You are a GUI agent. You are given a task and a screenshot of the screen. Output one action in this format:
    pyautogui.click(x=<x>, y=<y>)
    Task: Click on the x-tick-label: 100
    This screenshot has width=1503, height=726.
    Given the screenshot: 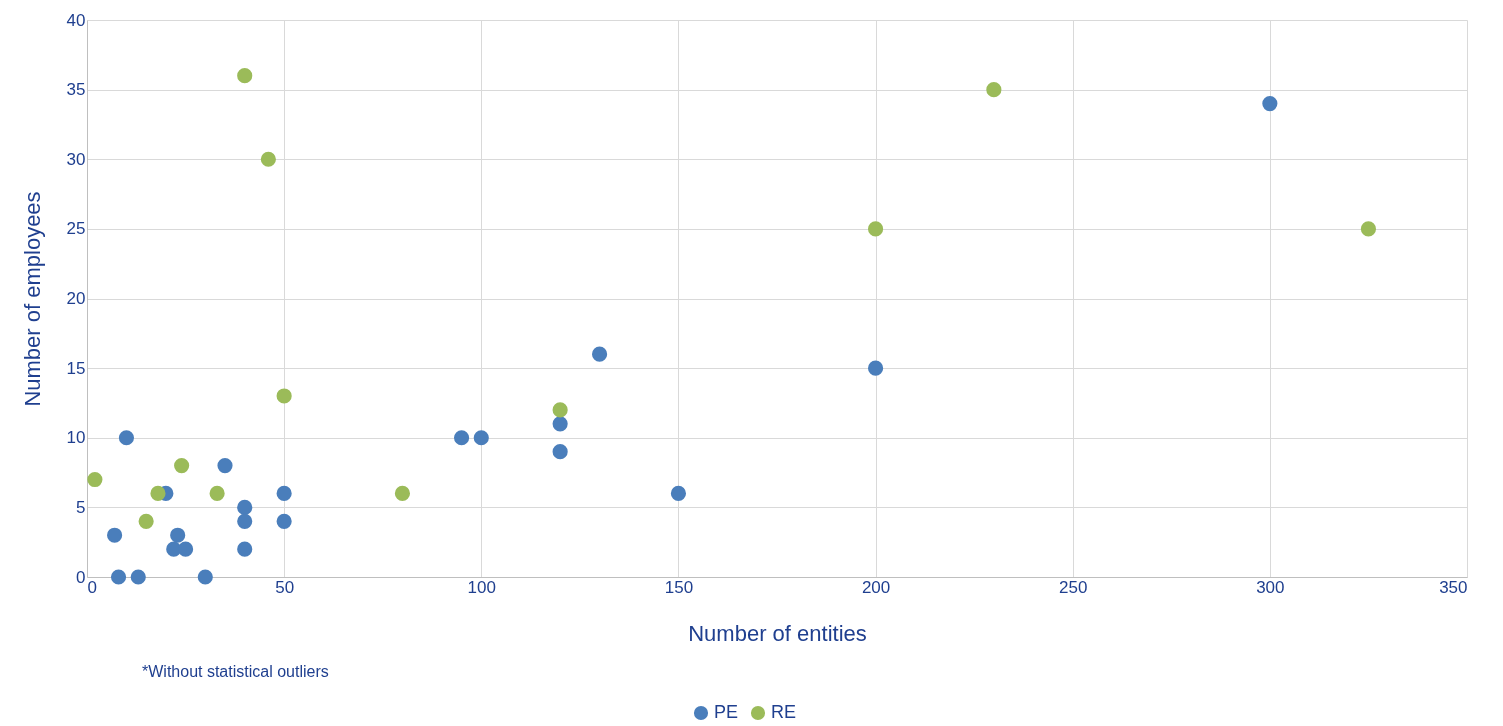 What is the action you would take?
    pyautogui.click(x=481, y=587)
    